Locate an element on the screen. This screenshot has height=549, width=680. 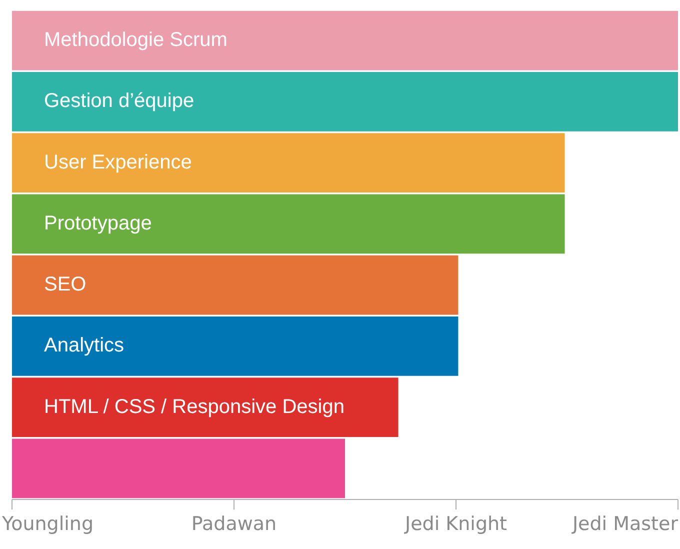
y-tick-label: HTML / CSS / Responsive Design is located at coordinates (194, 407).